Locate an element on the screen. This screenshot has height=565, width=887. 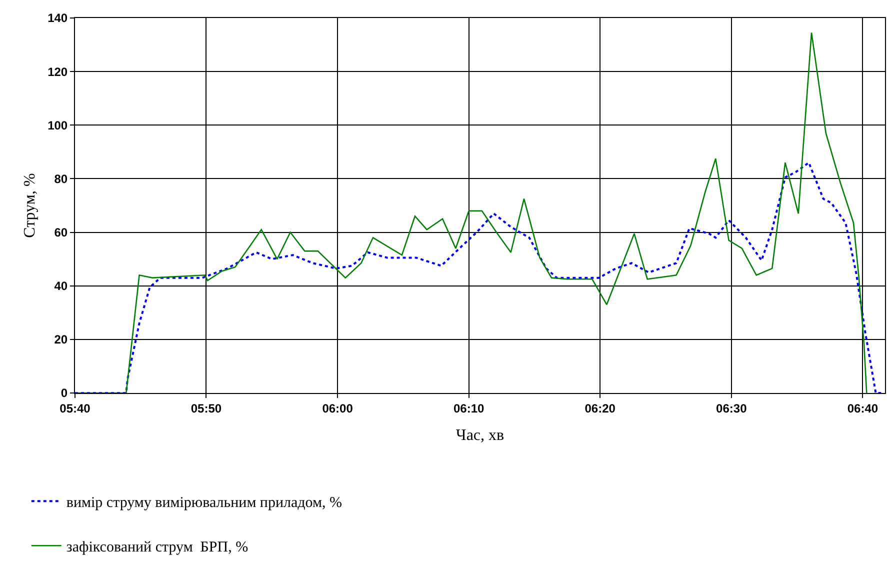
x-tick-label: 06:40 is located at coordinates (862, 408).